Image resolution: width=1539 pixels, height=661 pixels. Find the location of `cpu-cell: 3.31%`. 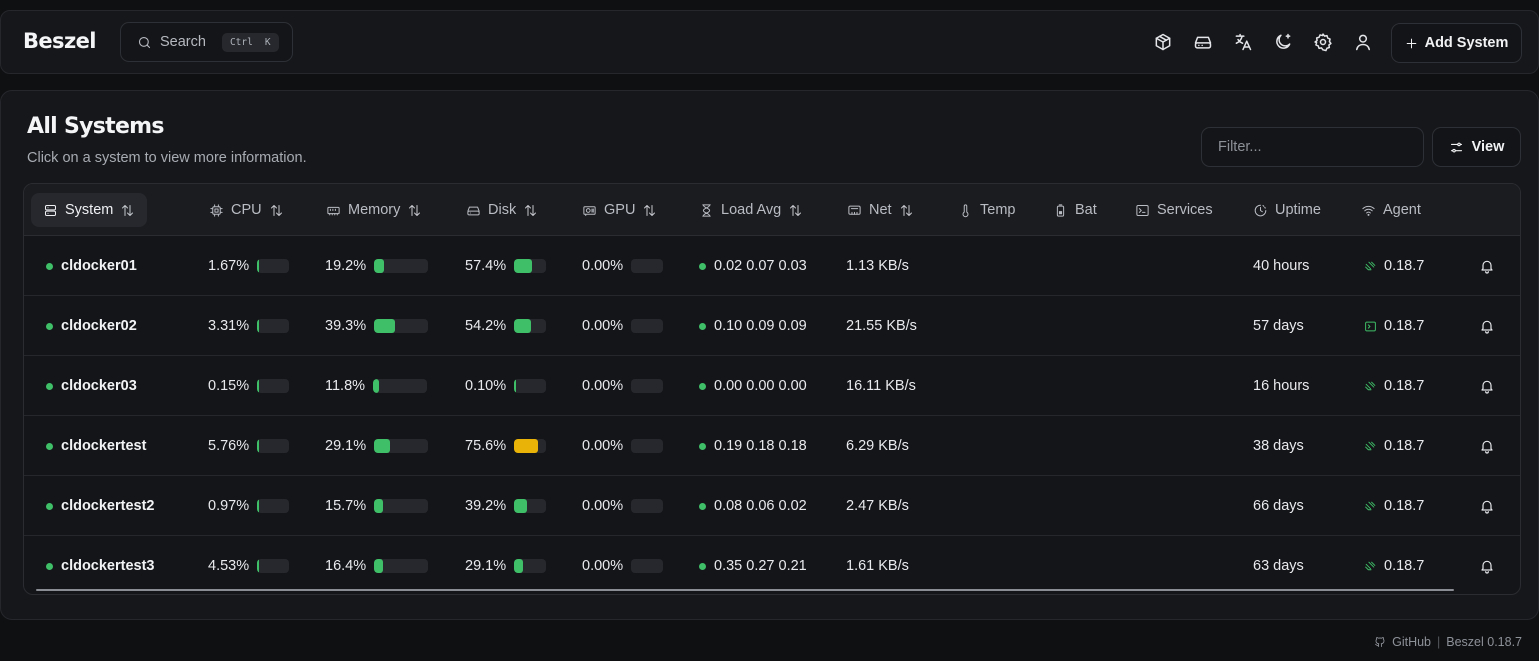

cpu-cell: 3.31% is located at coordinates (249, 326).